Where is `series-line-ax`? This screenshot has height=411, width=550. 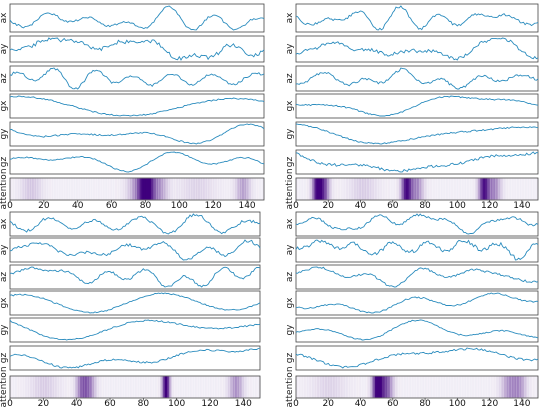 series-line-ax is located at coordinates (135, 224).